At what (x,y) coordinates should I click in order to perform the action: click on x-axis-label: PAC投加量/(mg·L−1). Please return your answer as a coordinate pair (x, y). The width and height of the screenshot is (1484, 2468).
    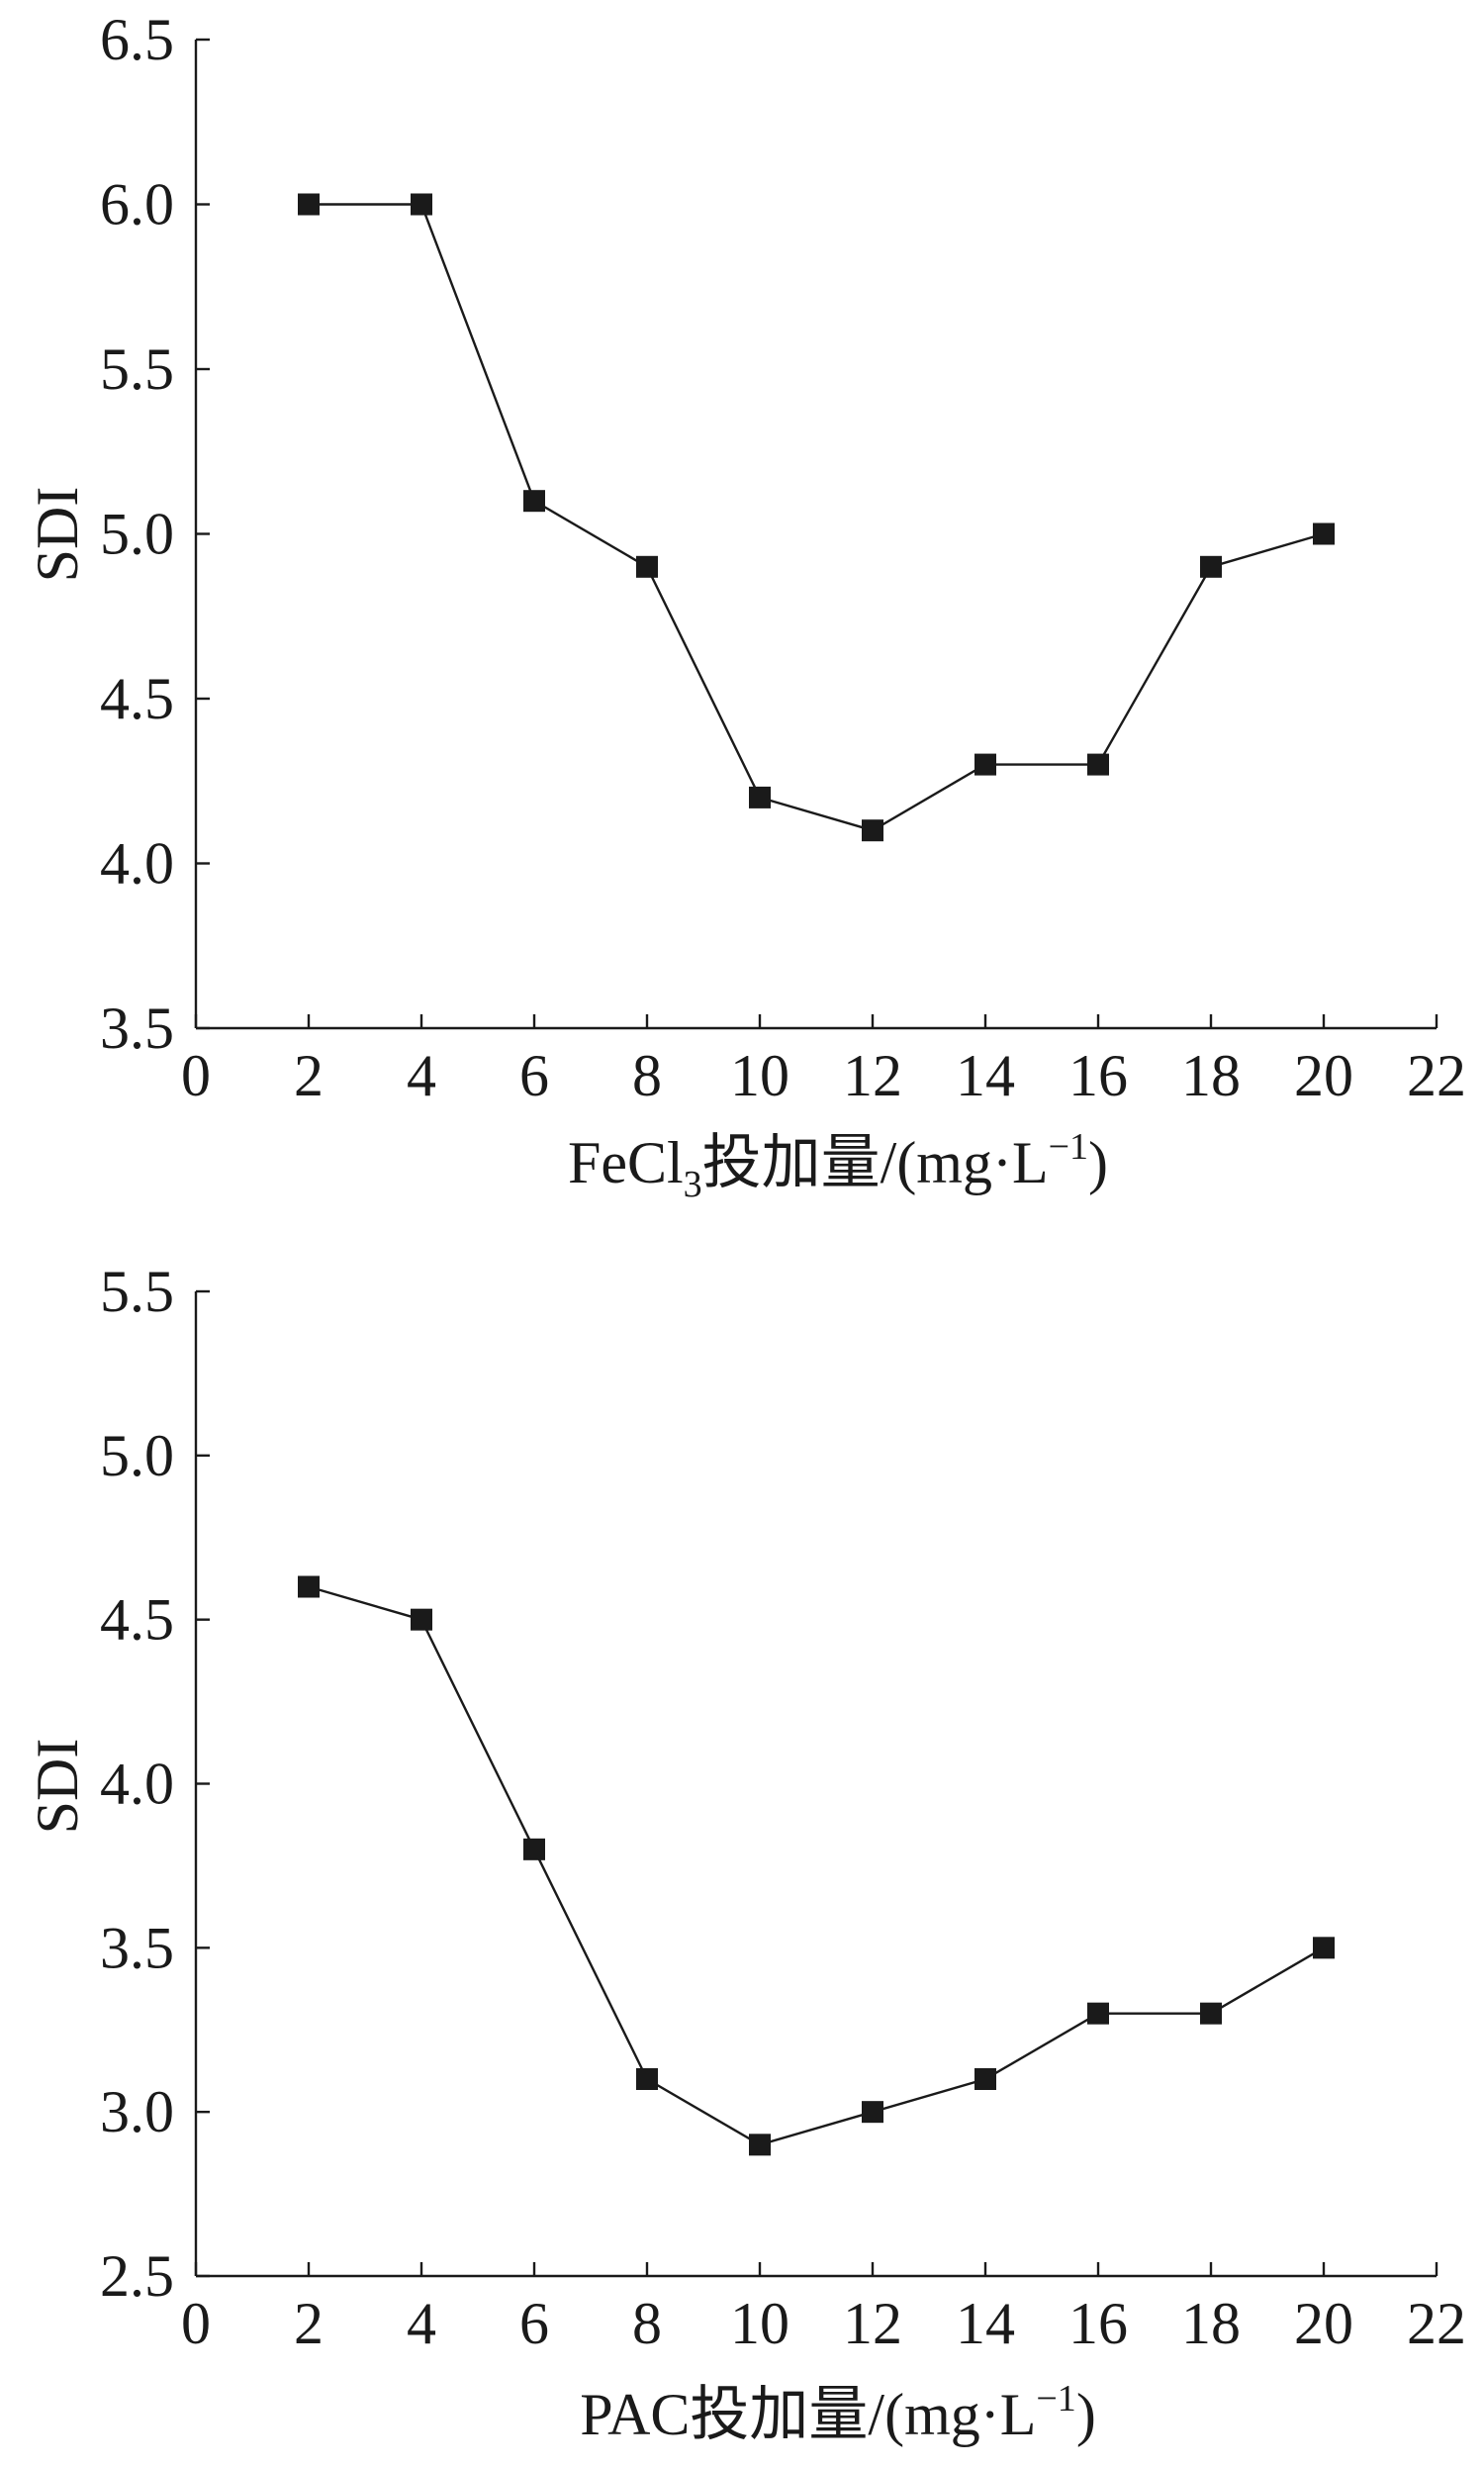
    Looking at the image, I should click on (838, 2412).